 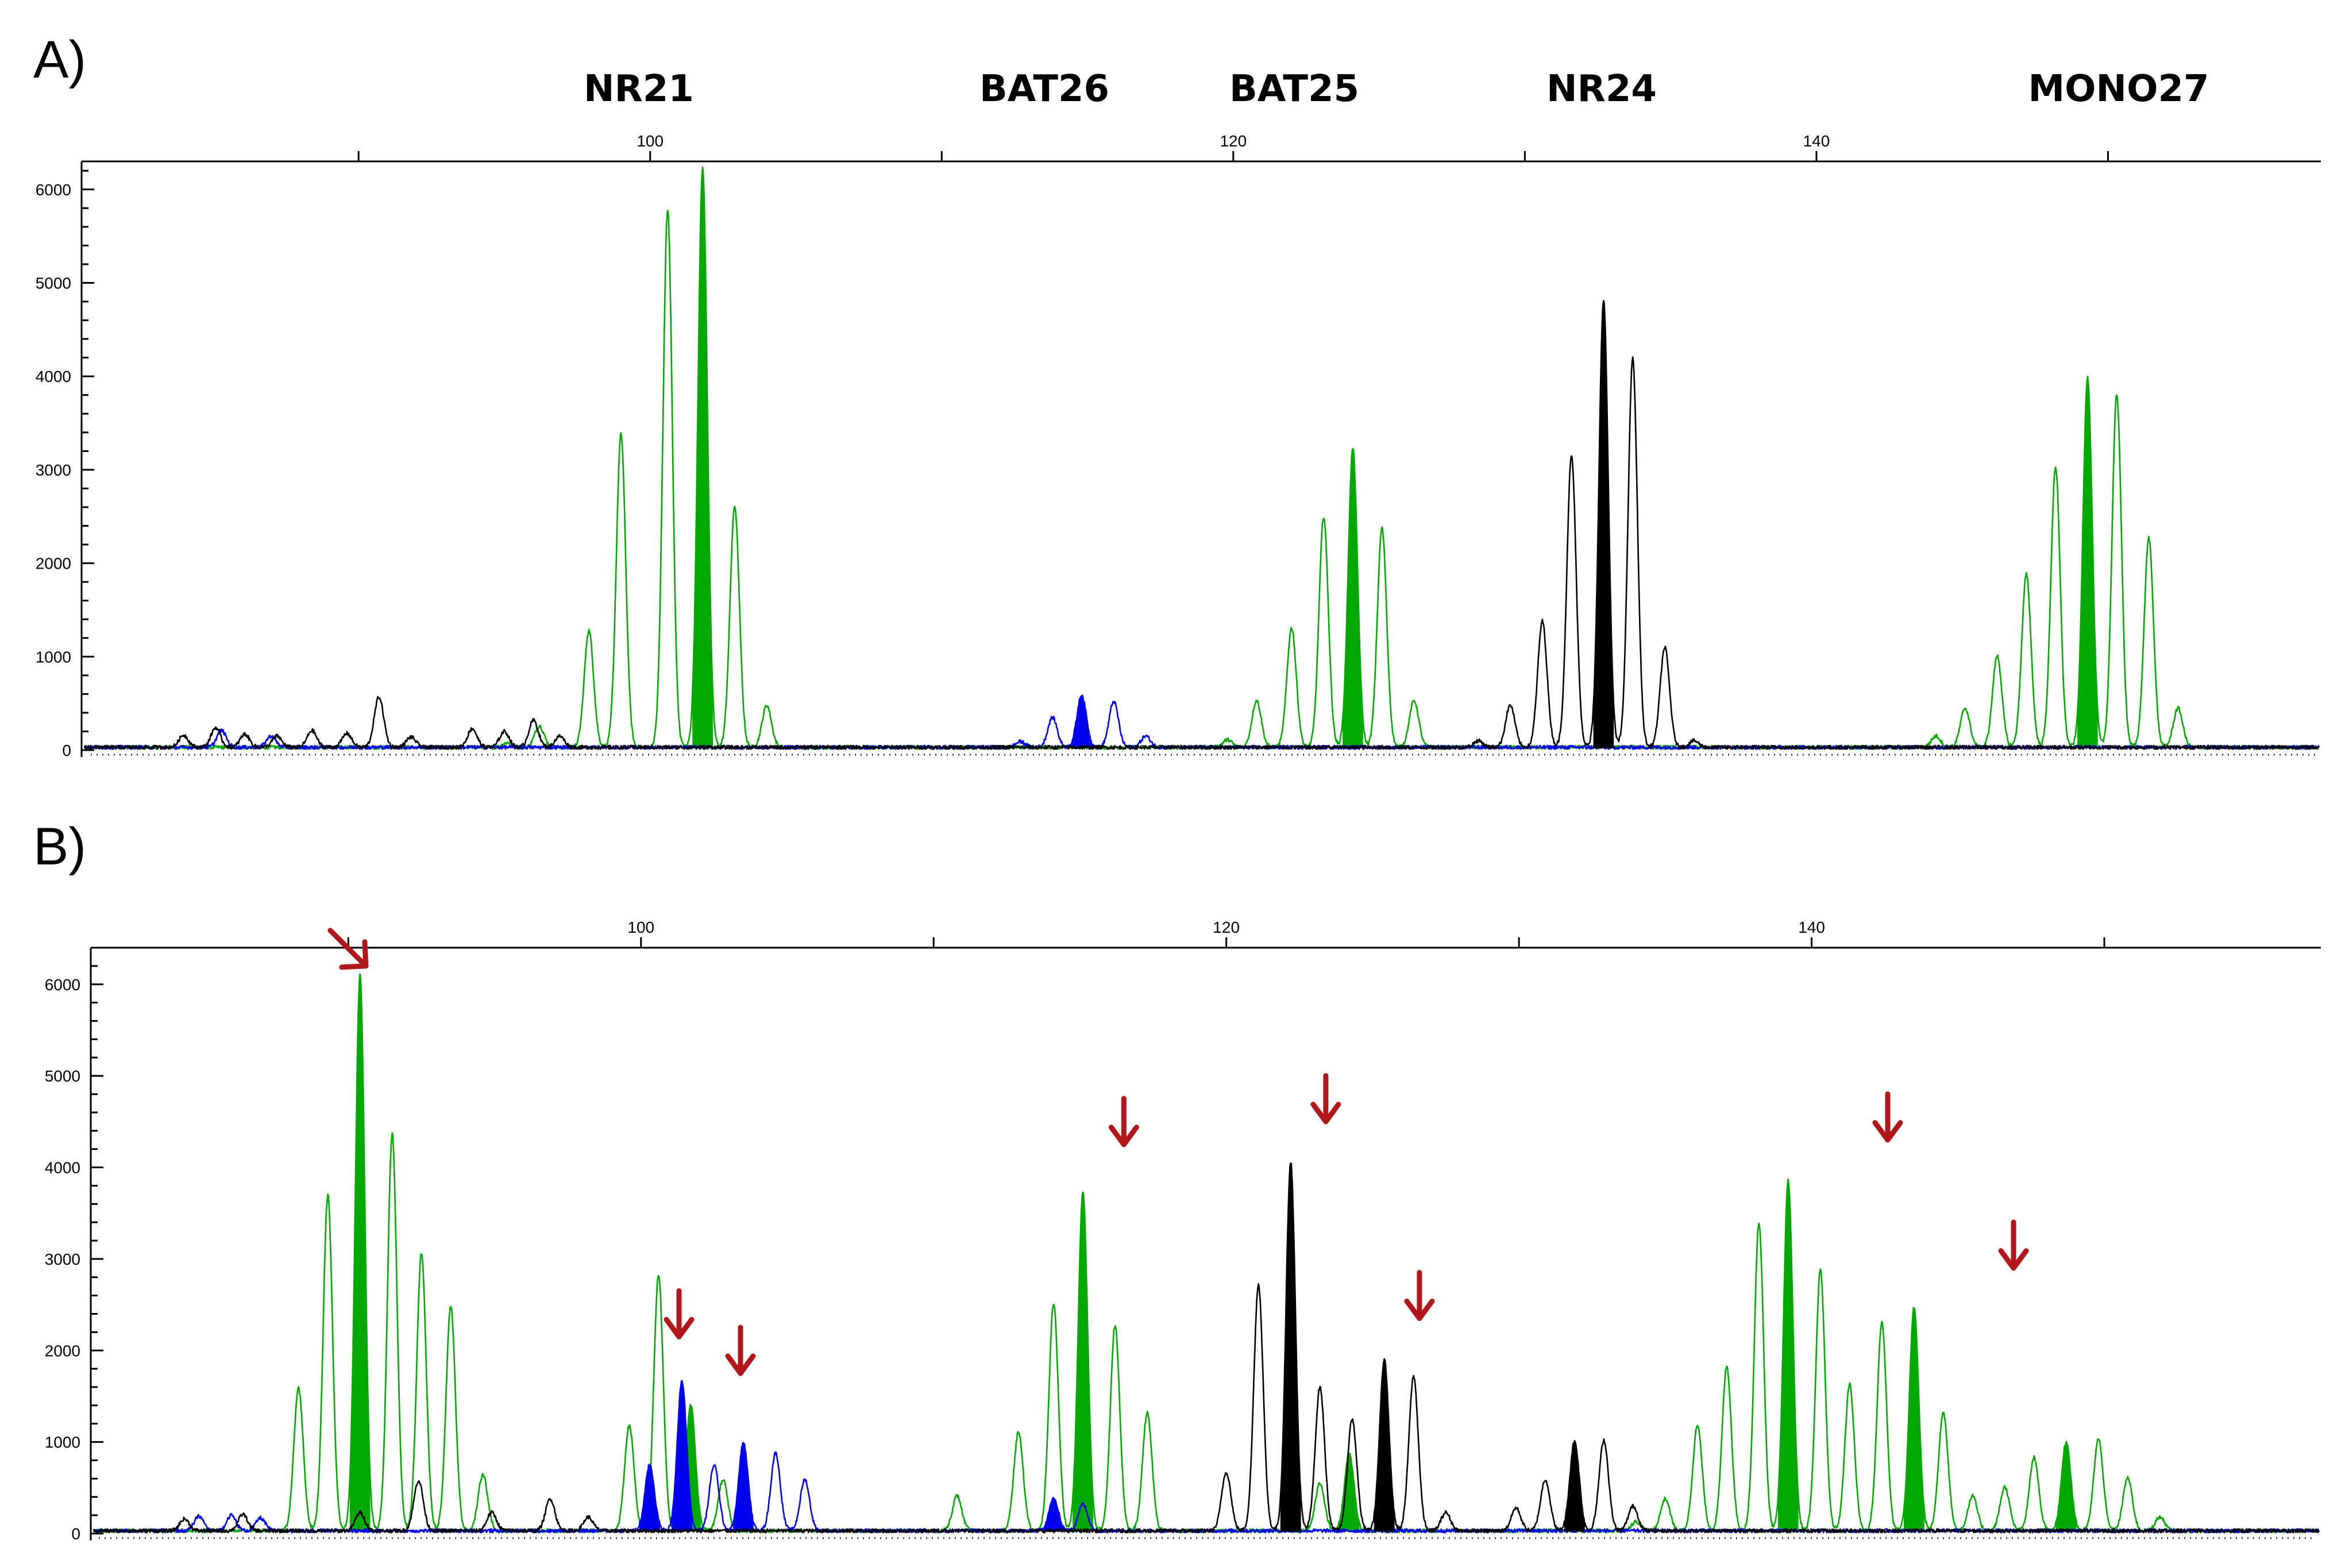 I want to click on trace-blue, so click(x=1201, y=722).